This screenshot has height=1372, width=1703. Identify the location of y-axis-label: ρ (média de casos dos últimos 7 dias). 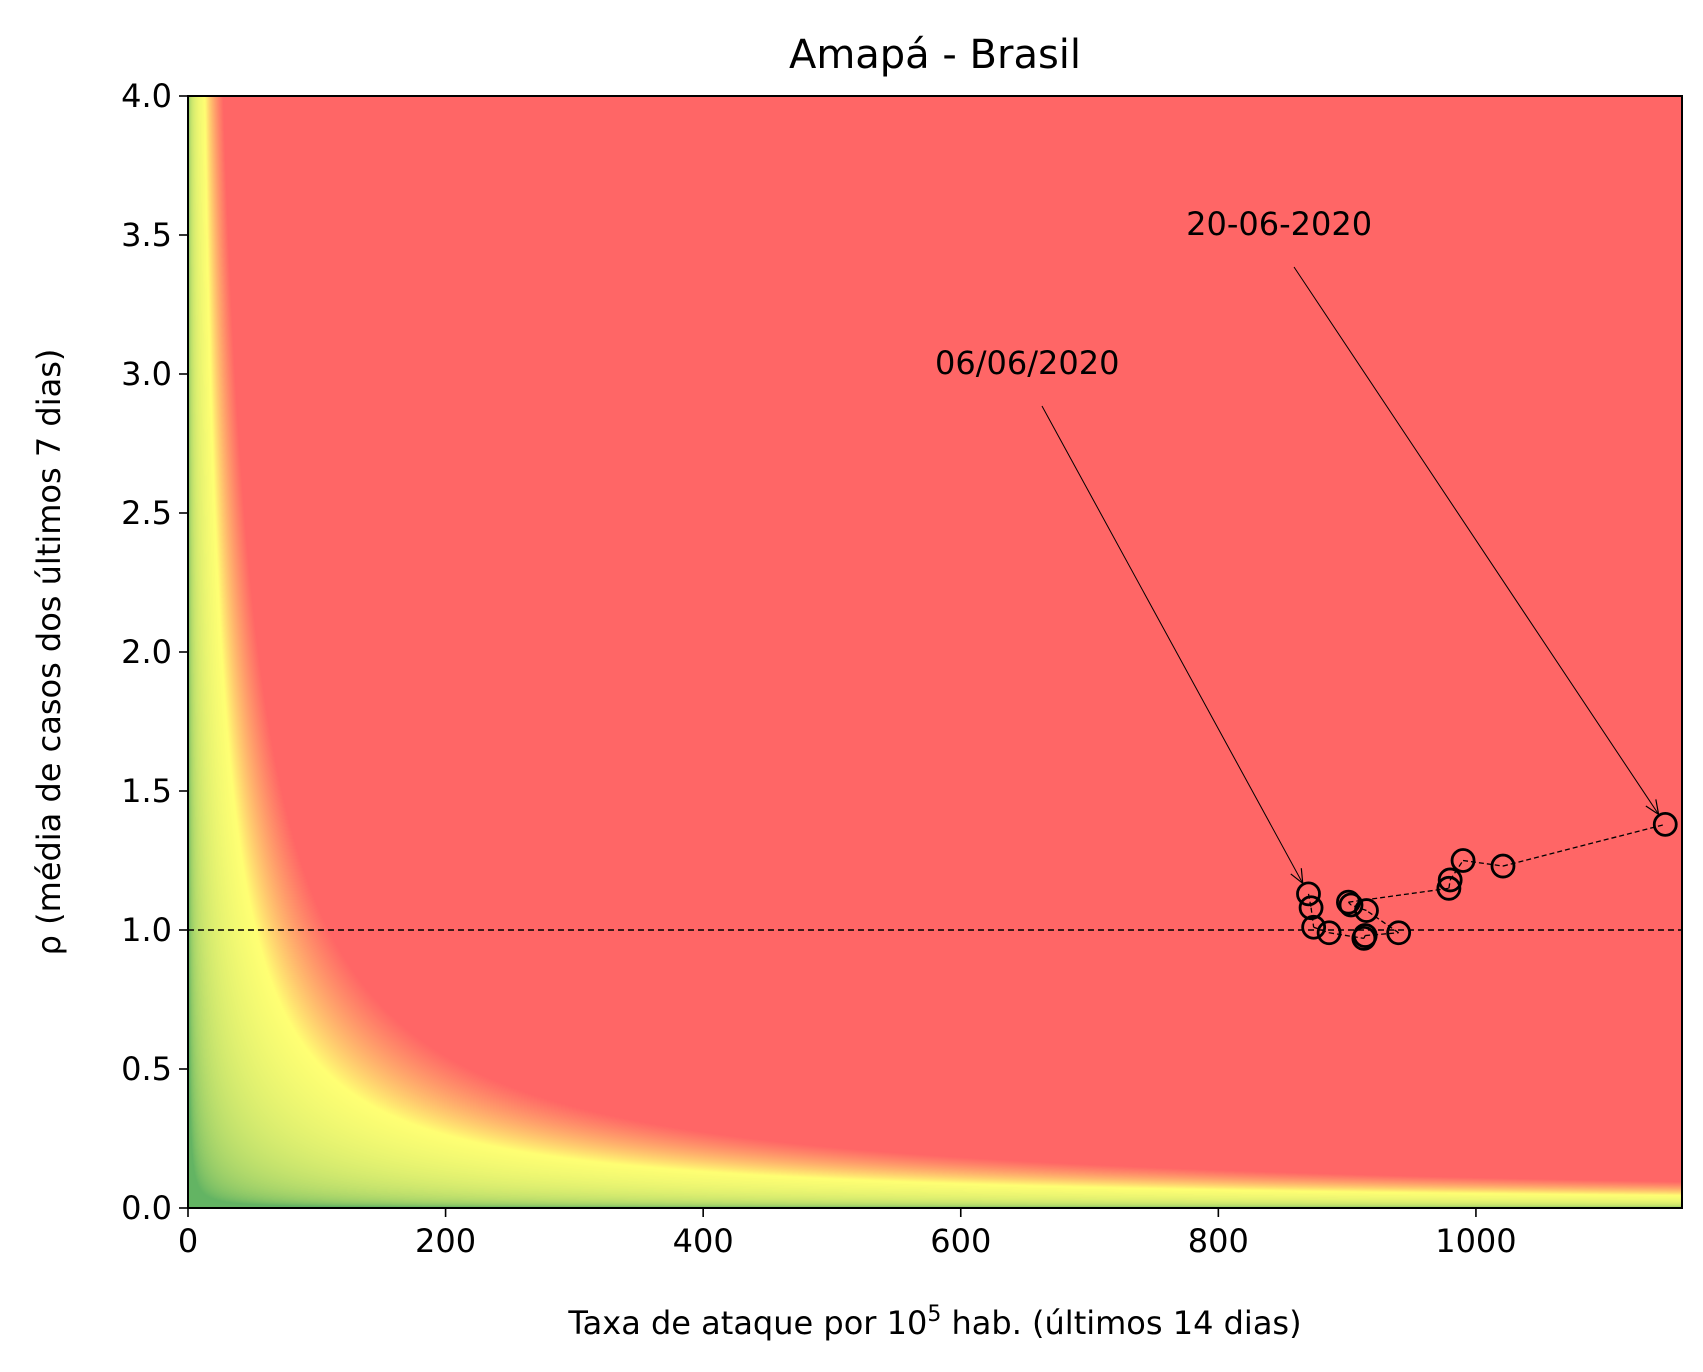
(49, 652).